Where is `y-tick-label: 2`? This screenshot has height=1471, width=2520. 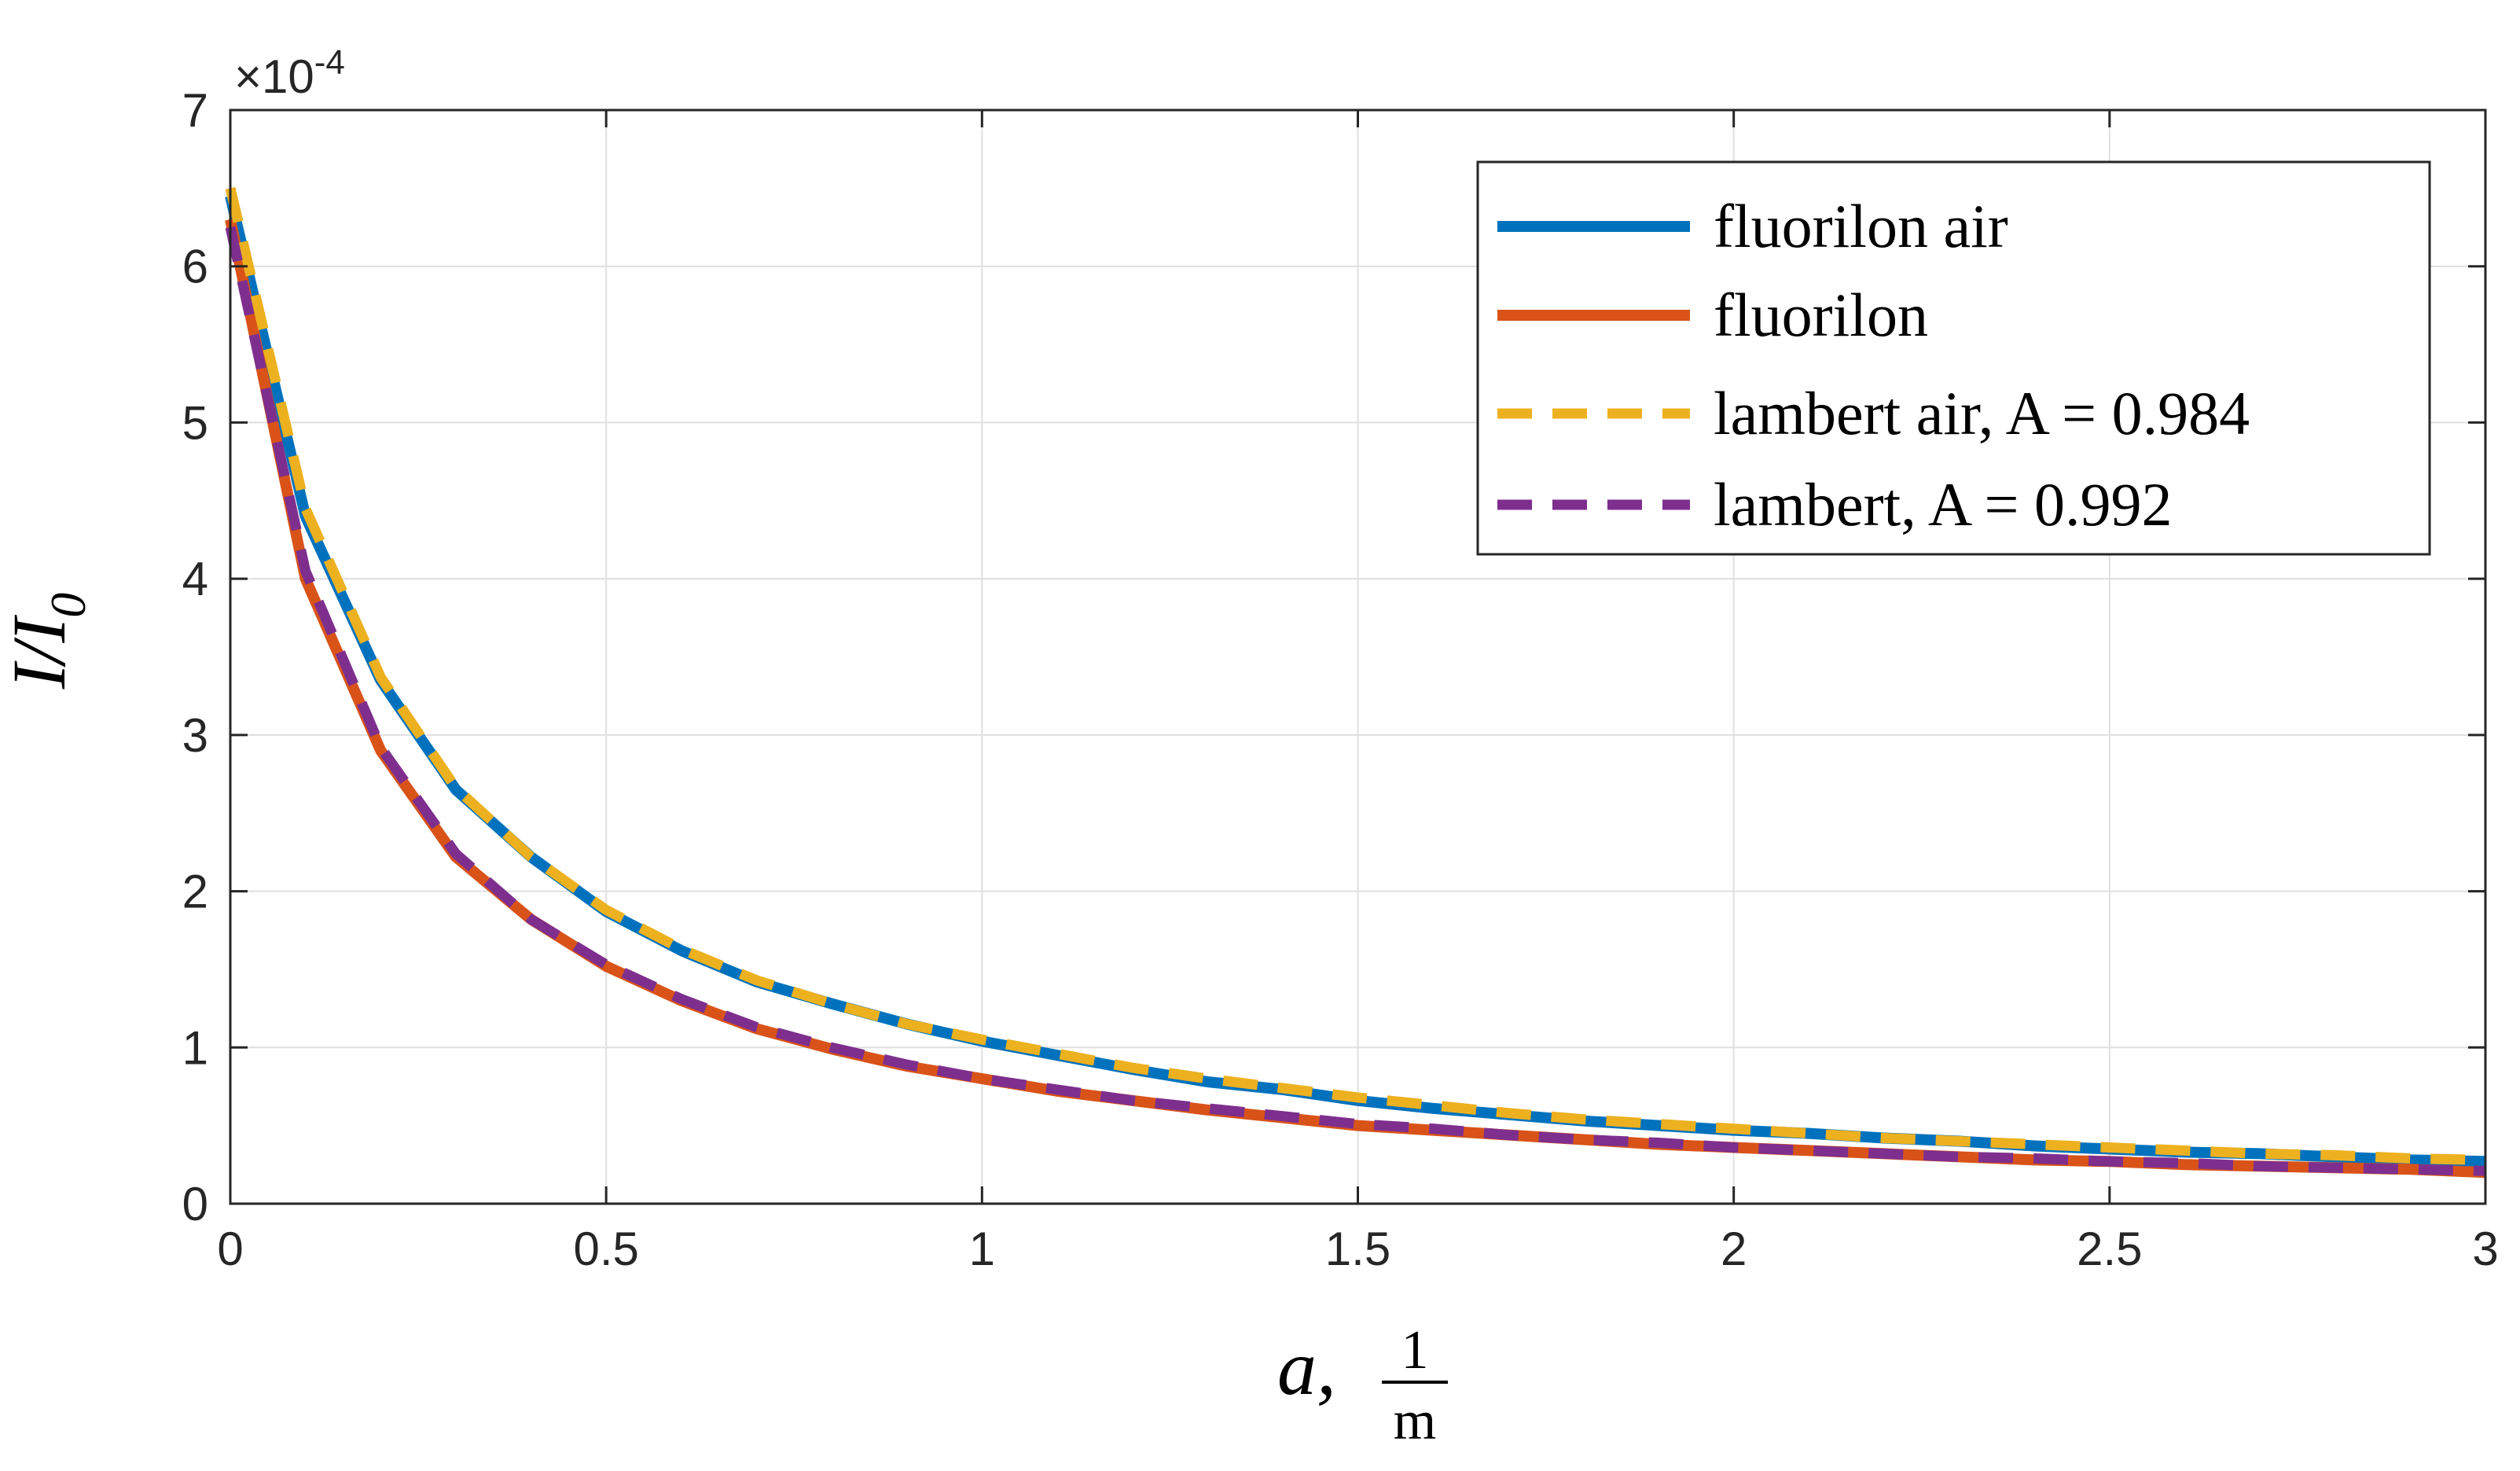 y-tick-label: 2 is located at coordinates (195, 892).